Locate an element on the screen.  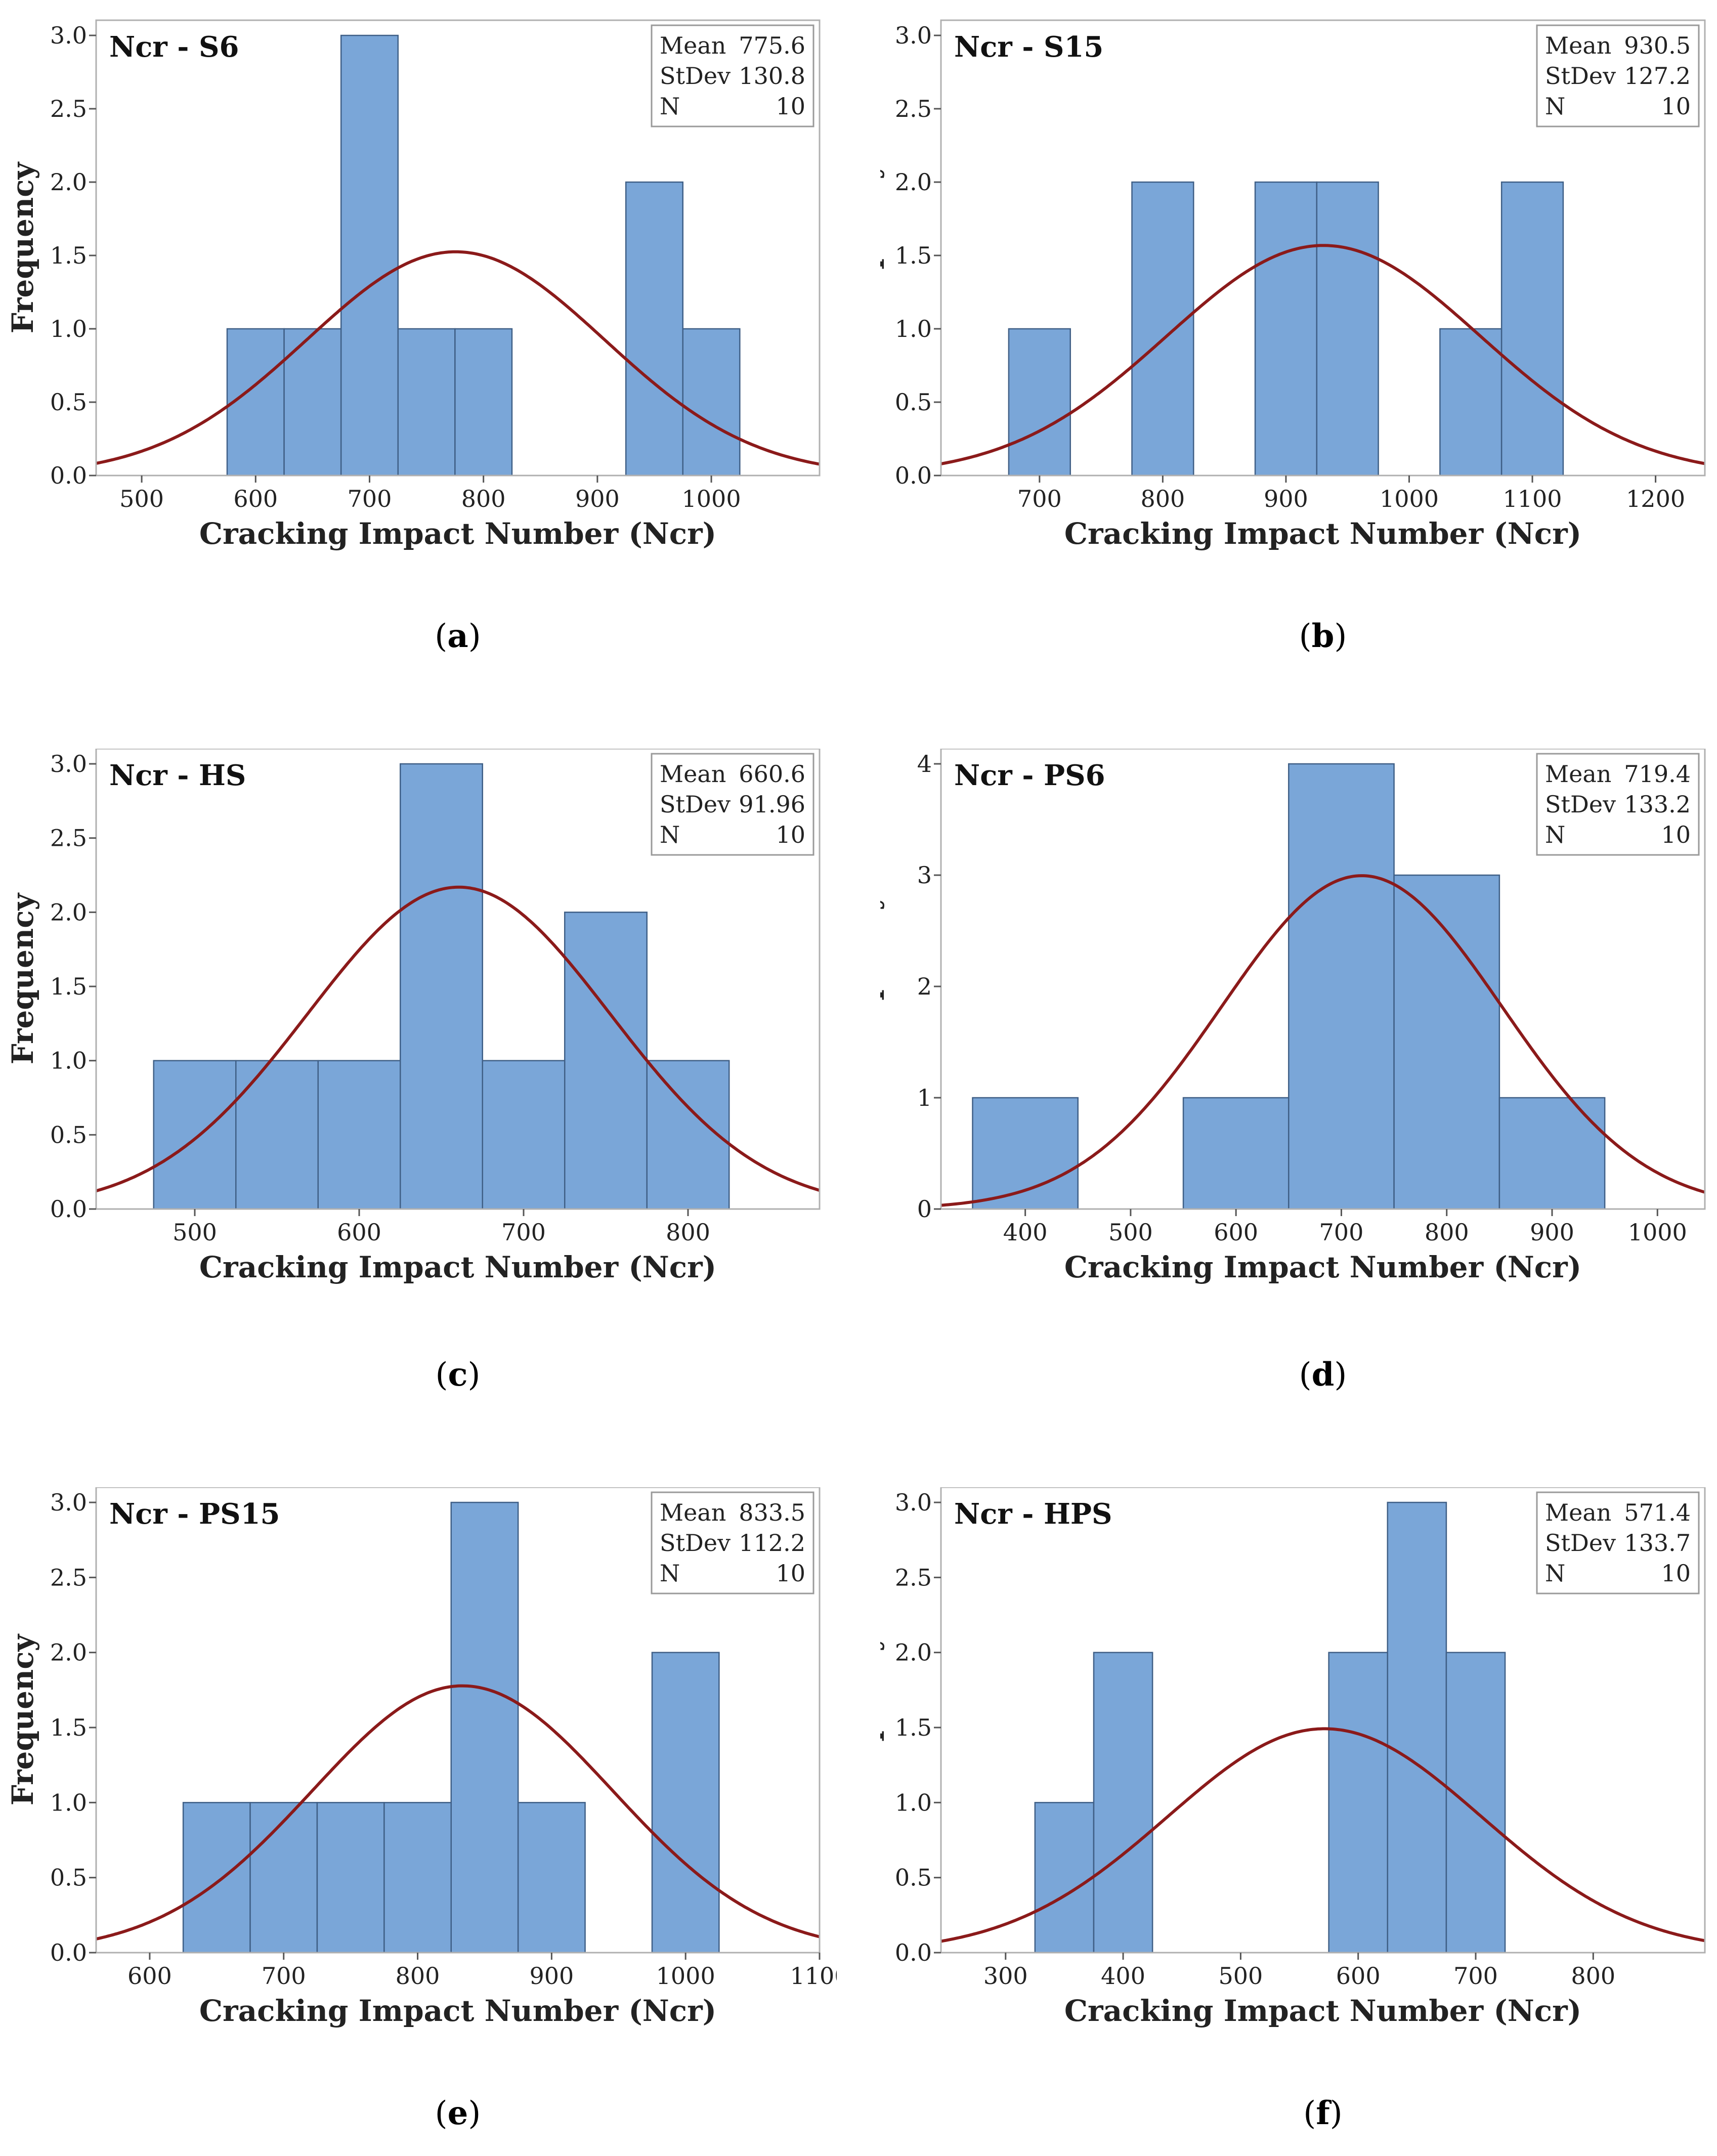
chart-title: Ncr - HS is located at coordinates (177, 775).